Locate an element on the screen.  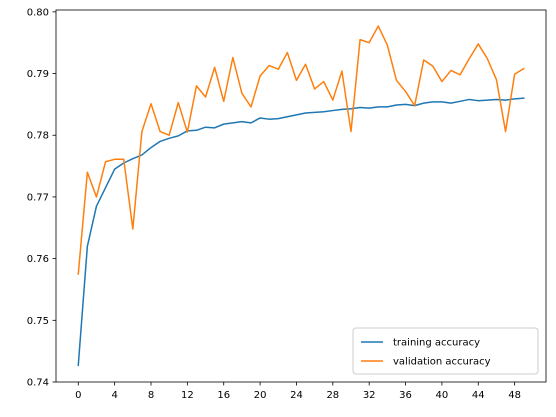
x-tick-label: 44 is located at coordinates (478, 395).